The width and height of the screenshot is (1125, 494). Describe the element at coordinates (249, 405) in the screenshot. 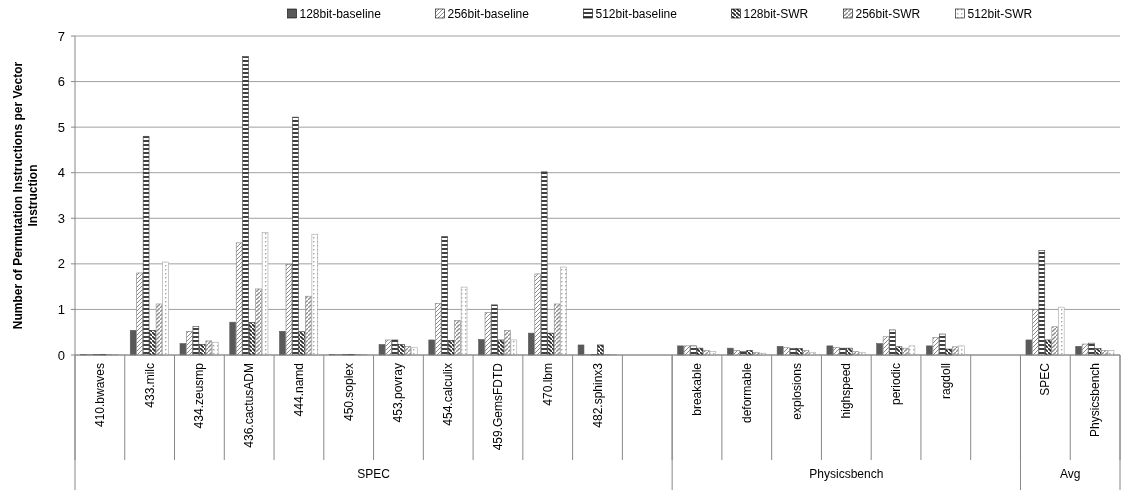

I see `x-tick-label: 436.cactusADM` at that location.